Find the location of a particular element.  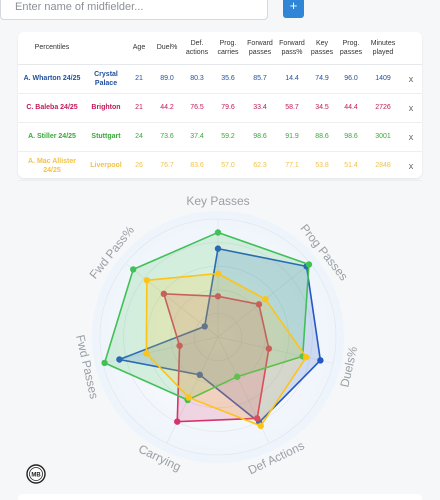

minutes-cell: 1409 is located at coordinates (383, 79).